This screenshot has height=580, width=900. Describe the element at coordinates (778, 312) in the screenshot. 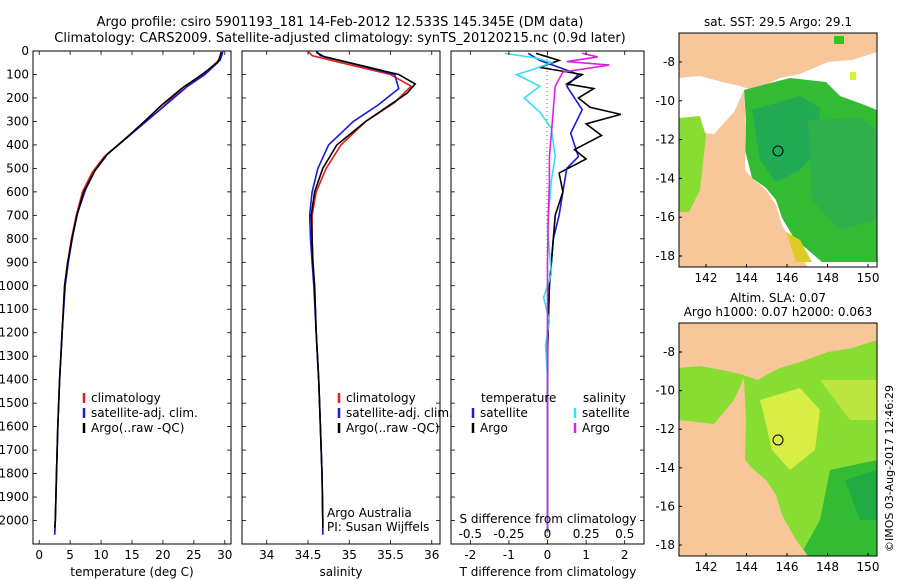

I see `sla-map-title2: Argo h1000: 0.07 h2000: 0.063` at that location.